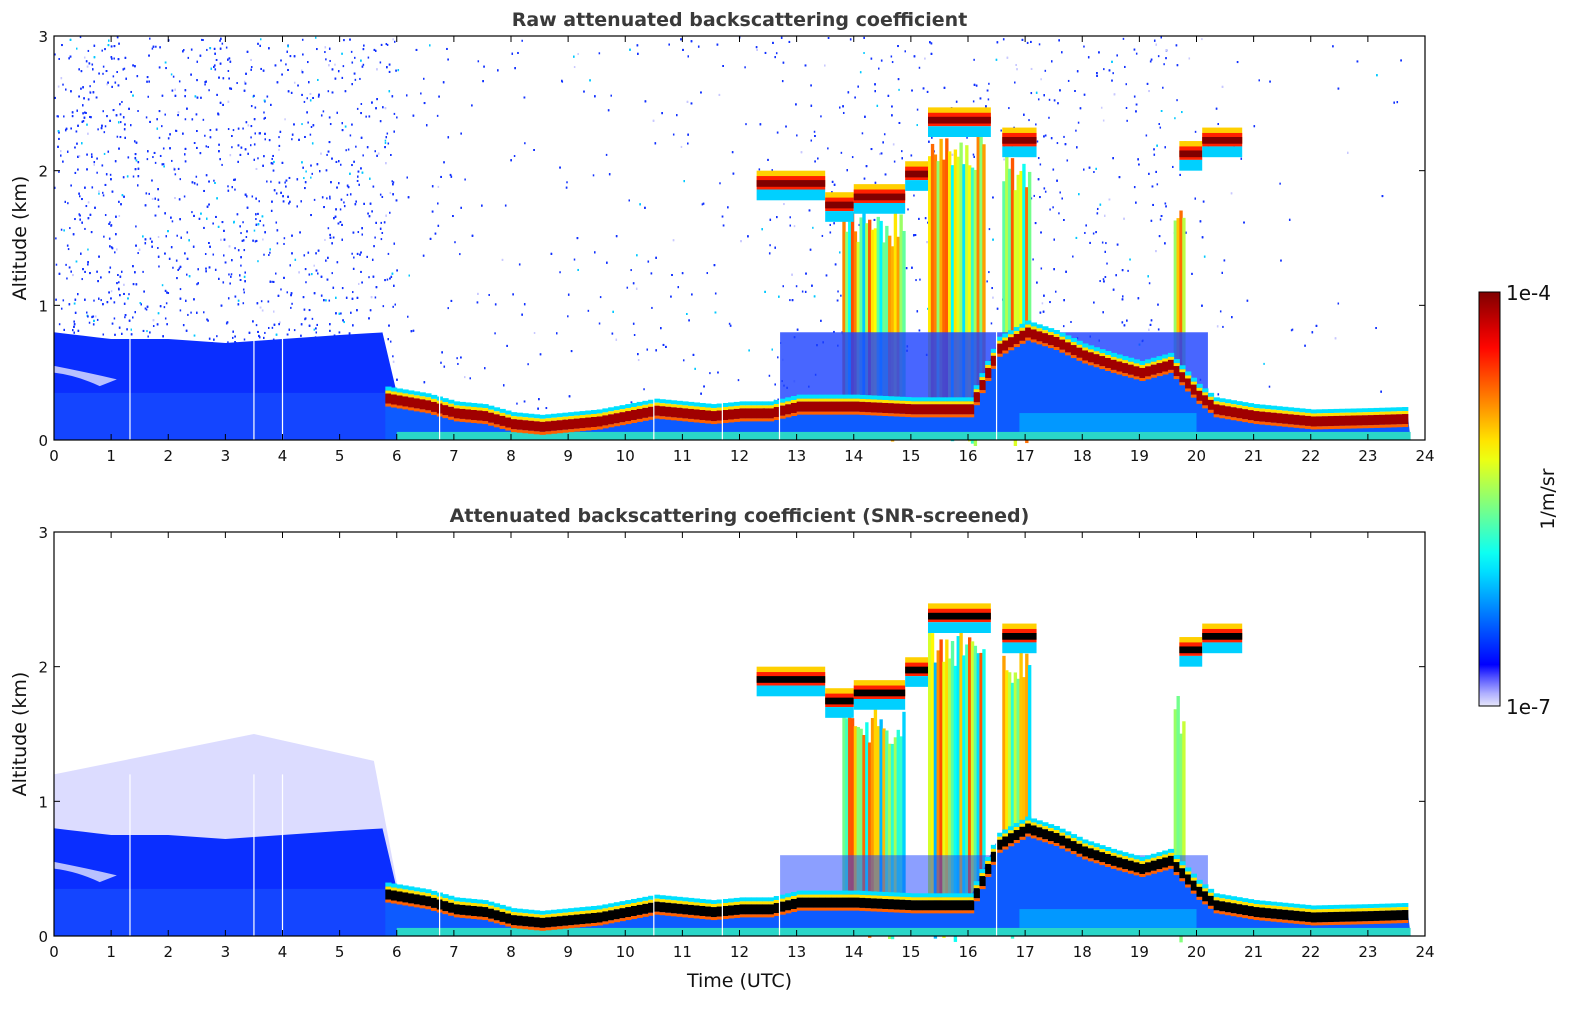  I want to click on precip-column, so click(944, 297).